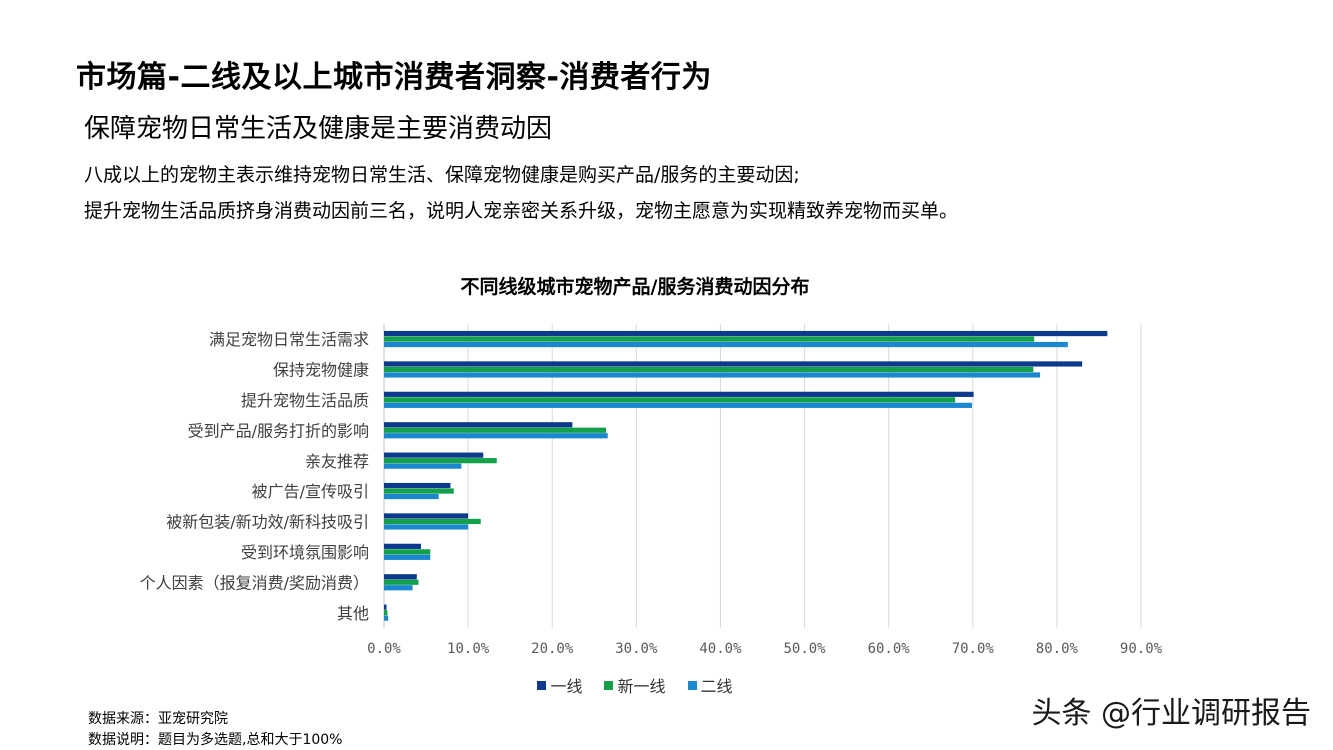 This screenshot has height=750, width=1333. Describe the element at coordinates (321, 370) in the screenshot. I see `category-label: 保持宠物健康` at that location.